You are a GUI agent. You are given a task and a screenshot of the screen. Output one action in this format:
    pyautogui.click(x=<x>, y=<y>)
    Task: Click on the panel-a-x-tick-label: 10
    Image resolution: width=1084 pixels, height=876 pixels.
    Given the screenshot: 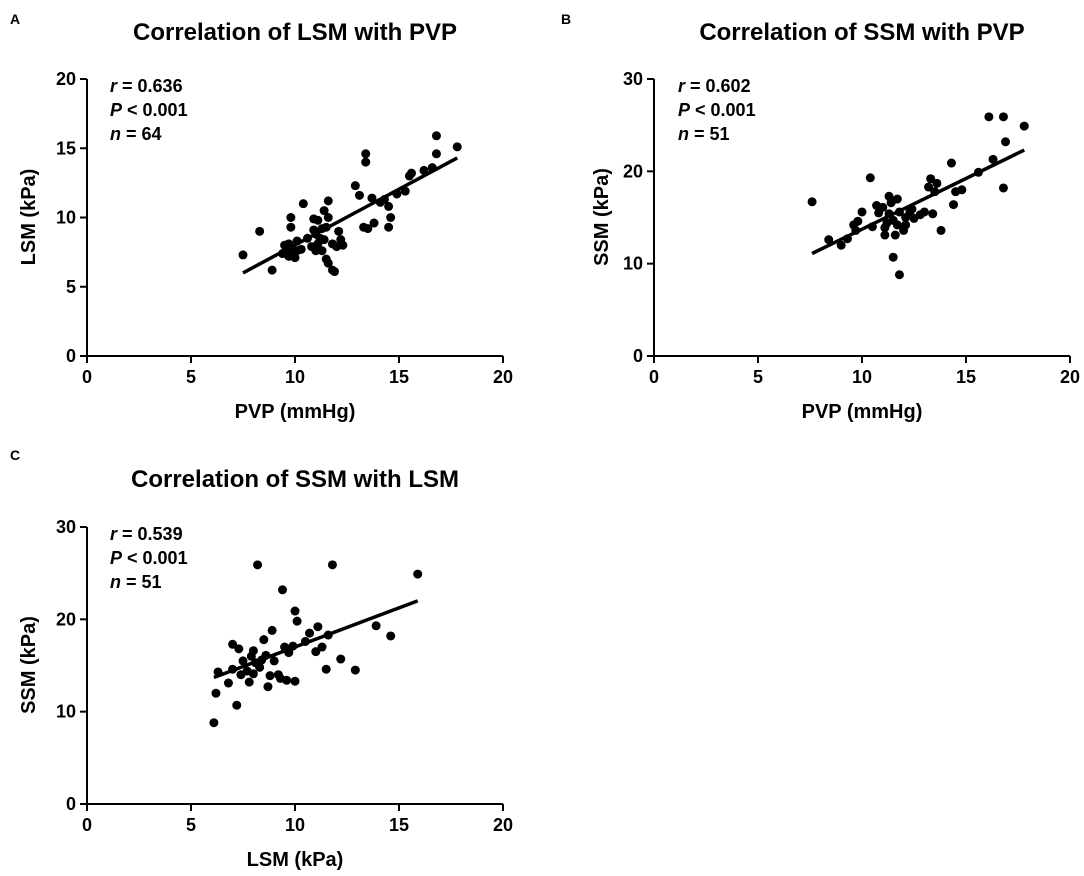 What is the action you would take?
    pyautogui.click(x=295, y=377)
    